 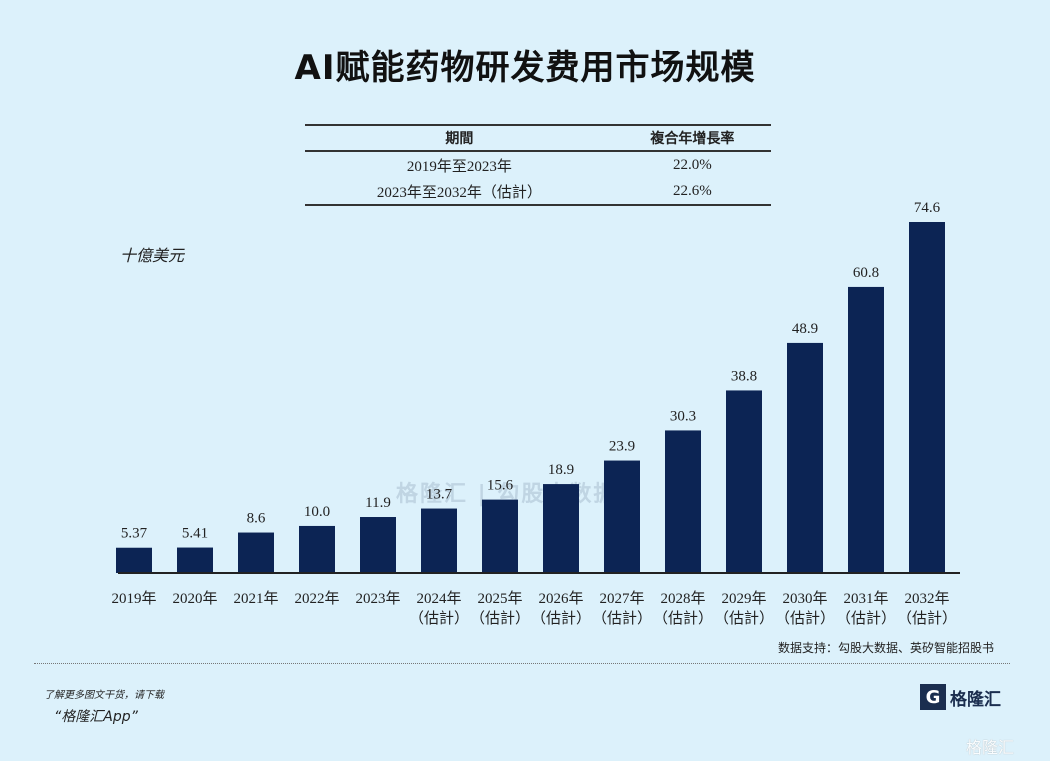 What do you see at coordinates (866, 273) in the screenshot?
I see `data-label: 60.8` at bounding box center [866, 273].